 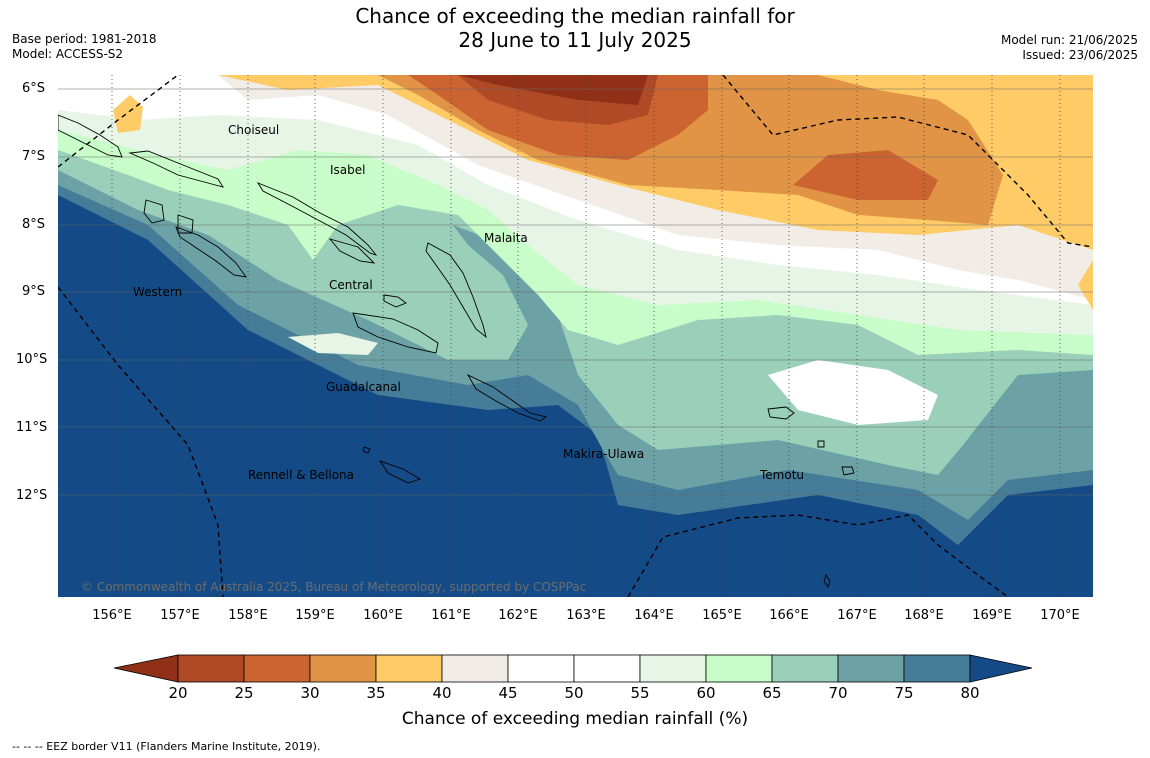 What do you see at coordinates (32, 495) in the screenshot?
I see `lat-label-12s: 12°S` at bounding box center [32, 495].